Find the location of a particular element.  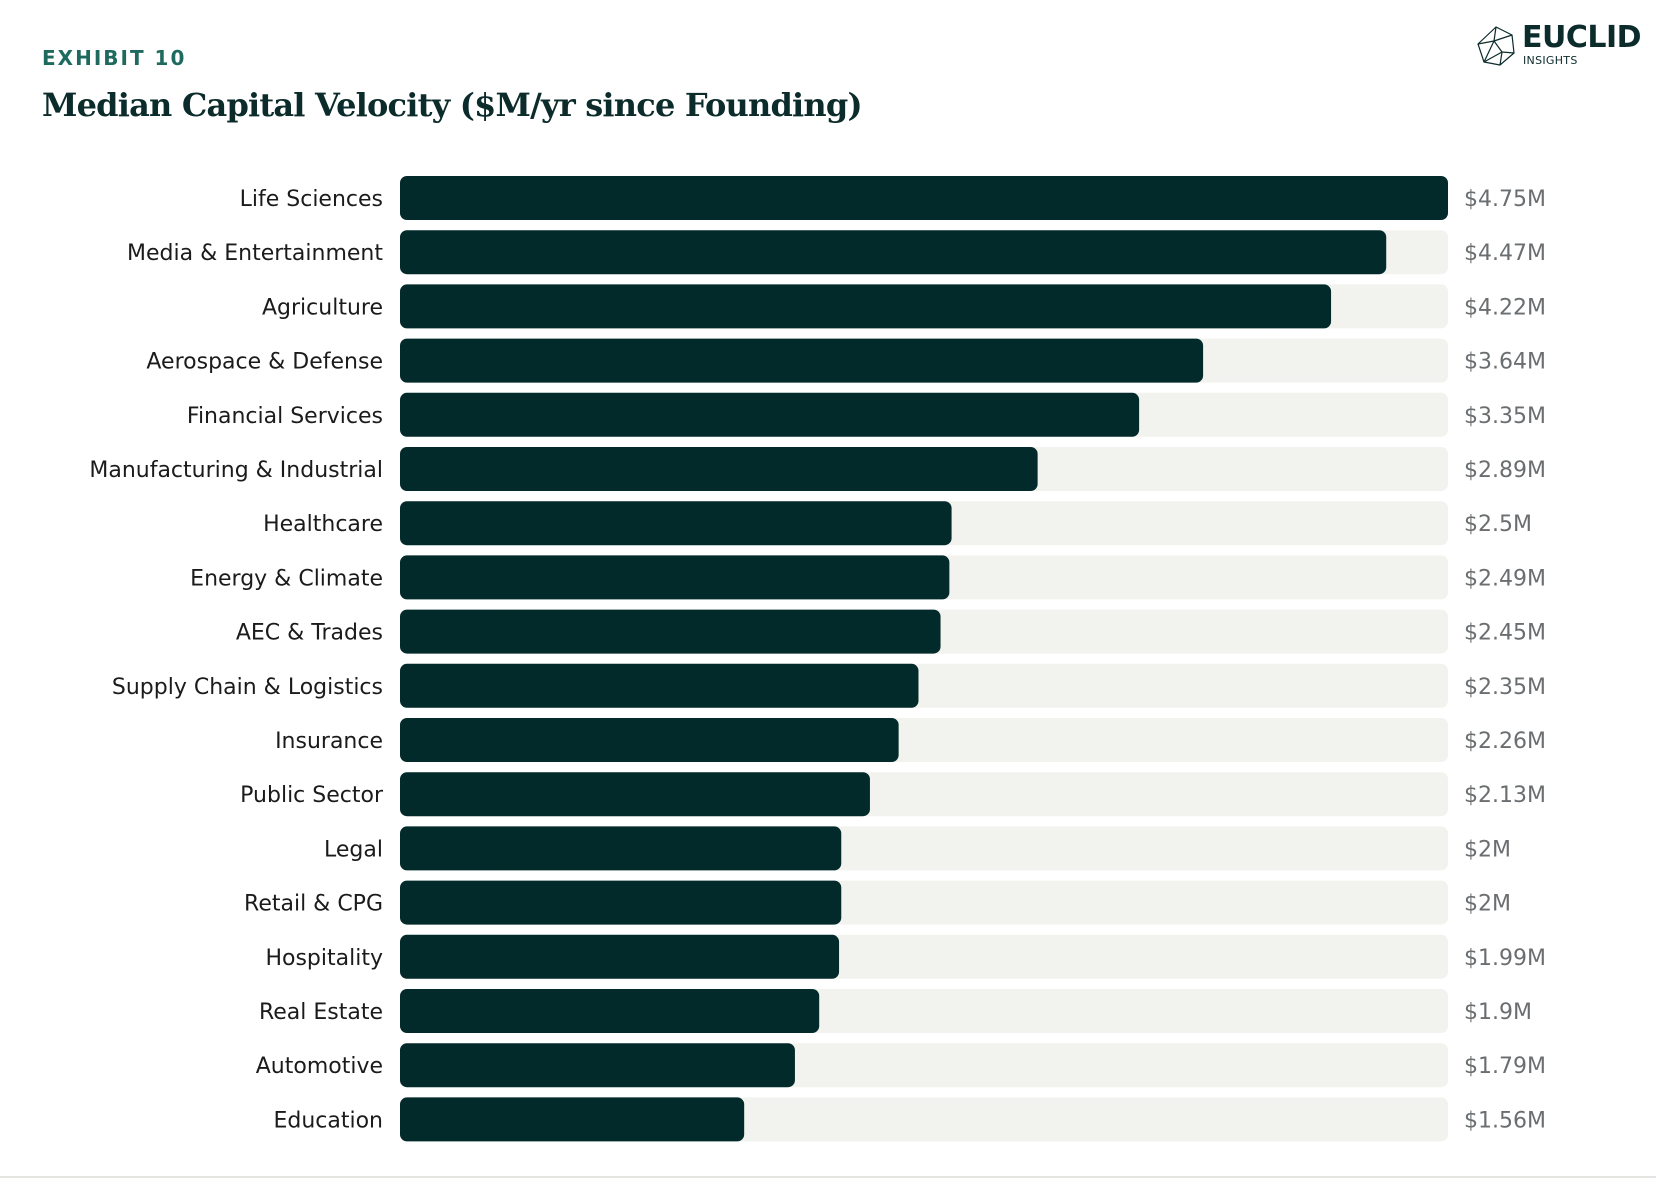

bar-row: Supply Chain & Logistics $2.35M is located at coordinates (829, 685).